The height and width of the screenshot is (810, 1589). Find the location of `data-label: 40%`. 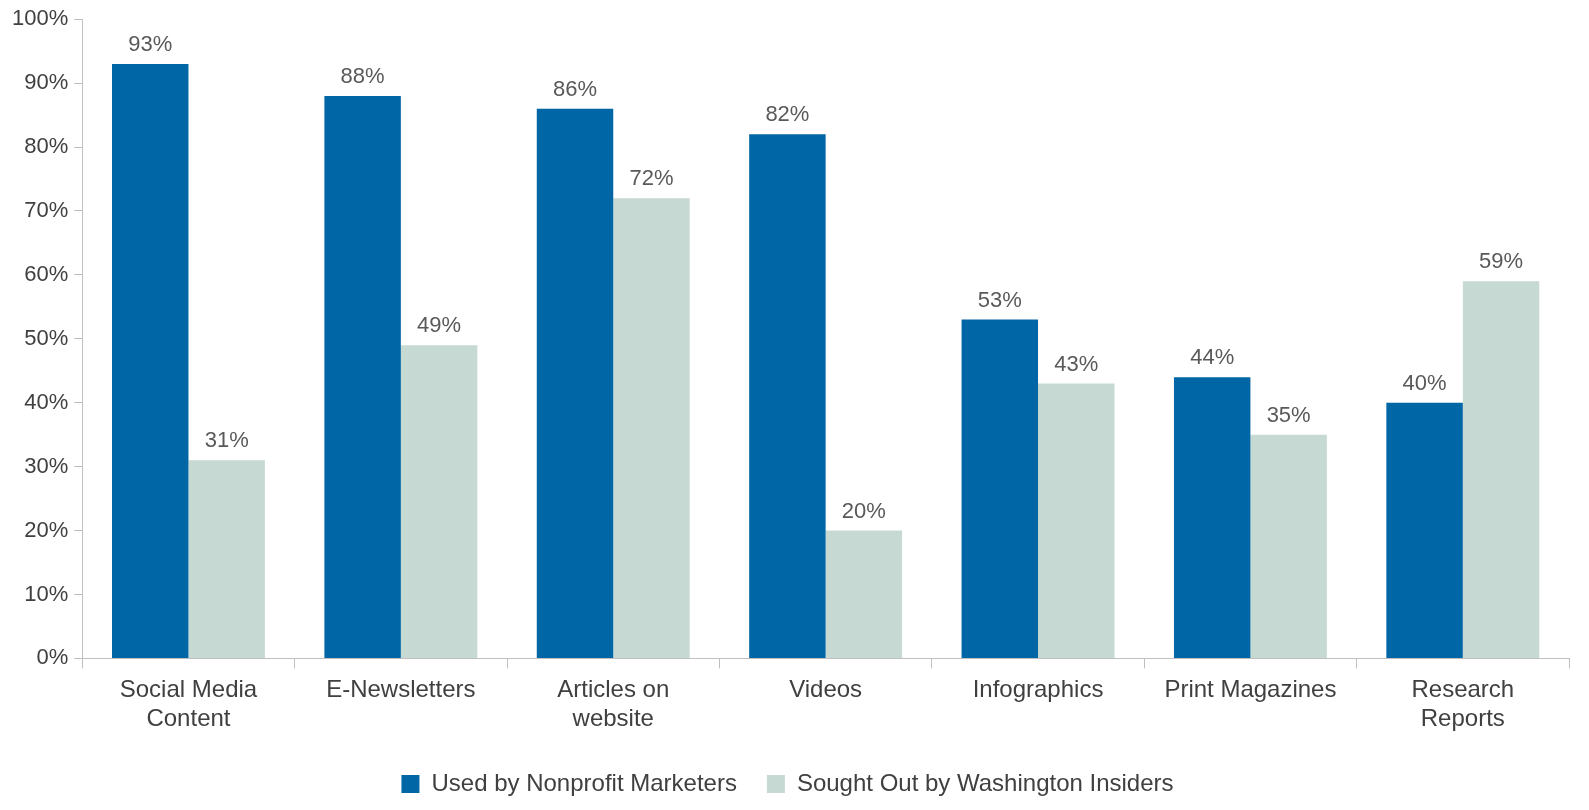

data-label: 40% is located at coordinates (1424, 382).